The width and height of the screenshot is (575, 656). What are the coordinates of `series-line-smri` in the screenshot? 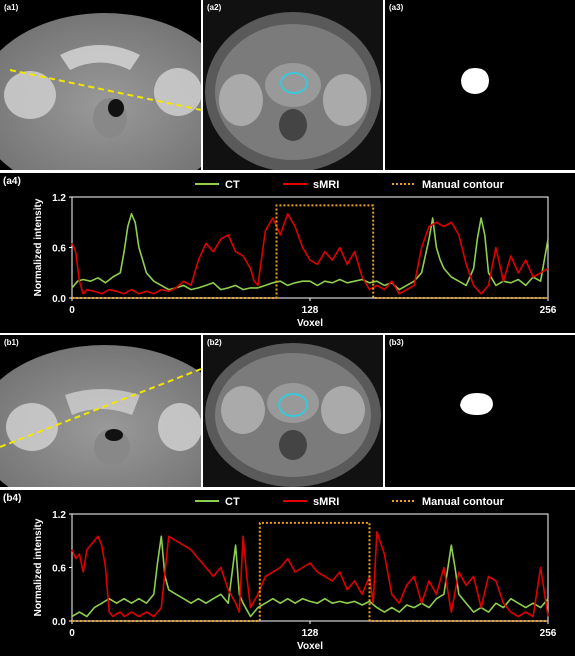 It's located at (310, 574).